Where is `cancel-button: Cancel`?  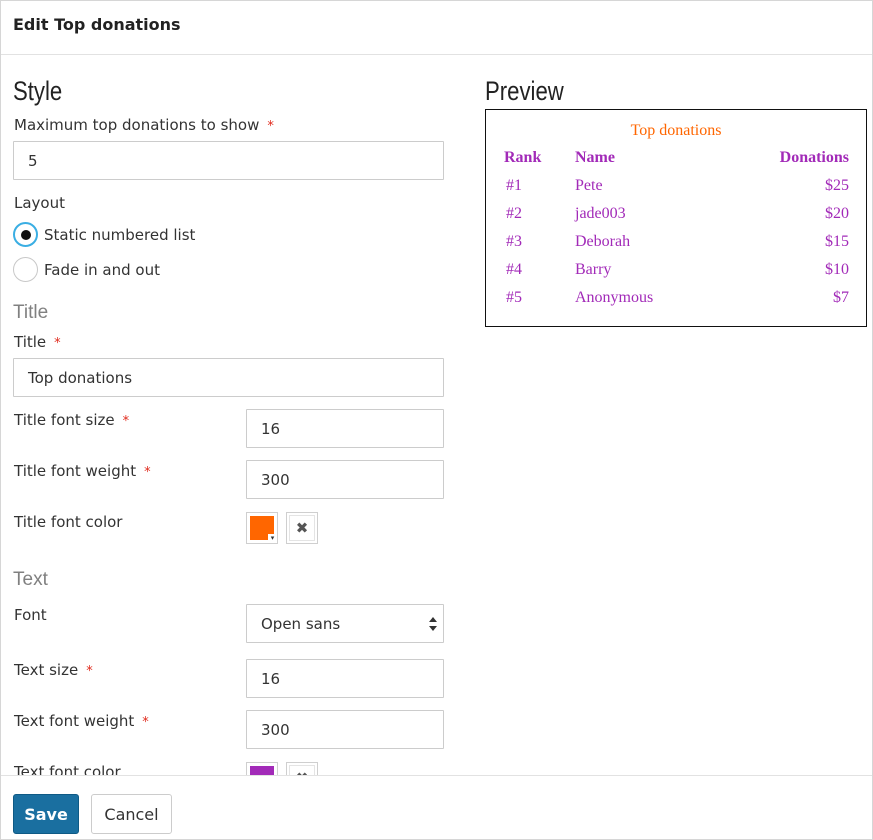
cancel-button: Cancel is located at coordinates (131, 814).